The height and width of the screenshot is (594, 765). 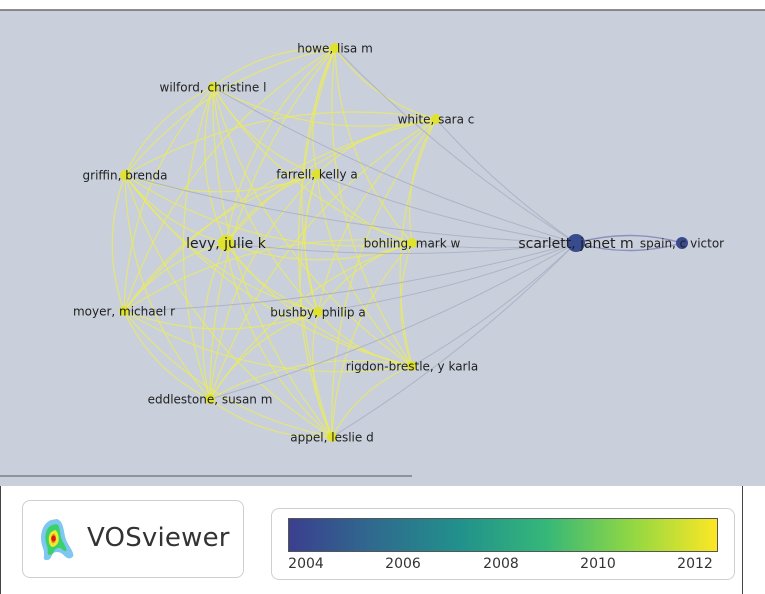 What do you see at coordinates (158, 538) in the screenshot?
I see `vosviewer-logo-text: VOSviewer` at bounding box center [158, 538].